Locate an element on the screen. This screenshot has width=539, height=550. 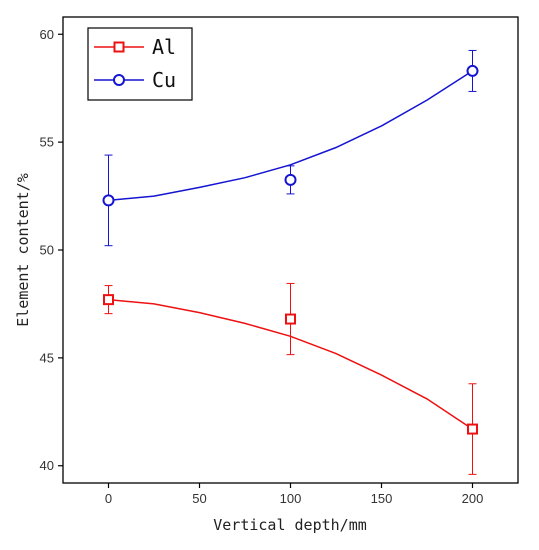
y-tick-label: 45 is located at coordinates (47, 357).